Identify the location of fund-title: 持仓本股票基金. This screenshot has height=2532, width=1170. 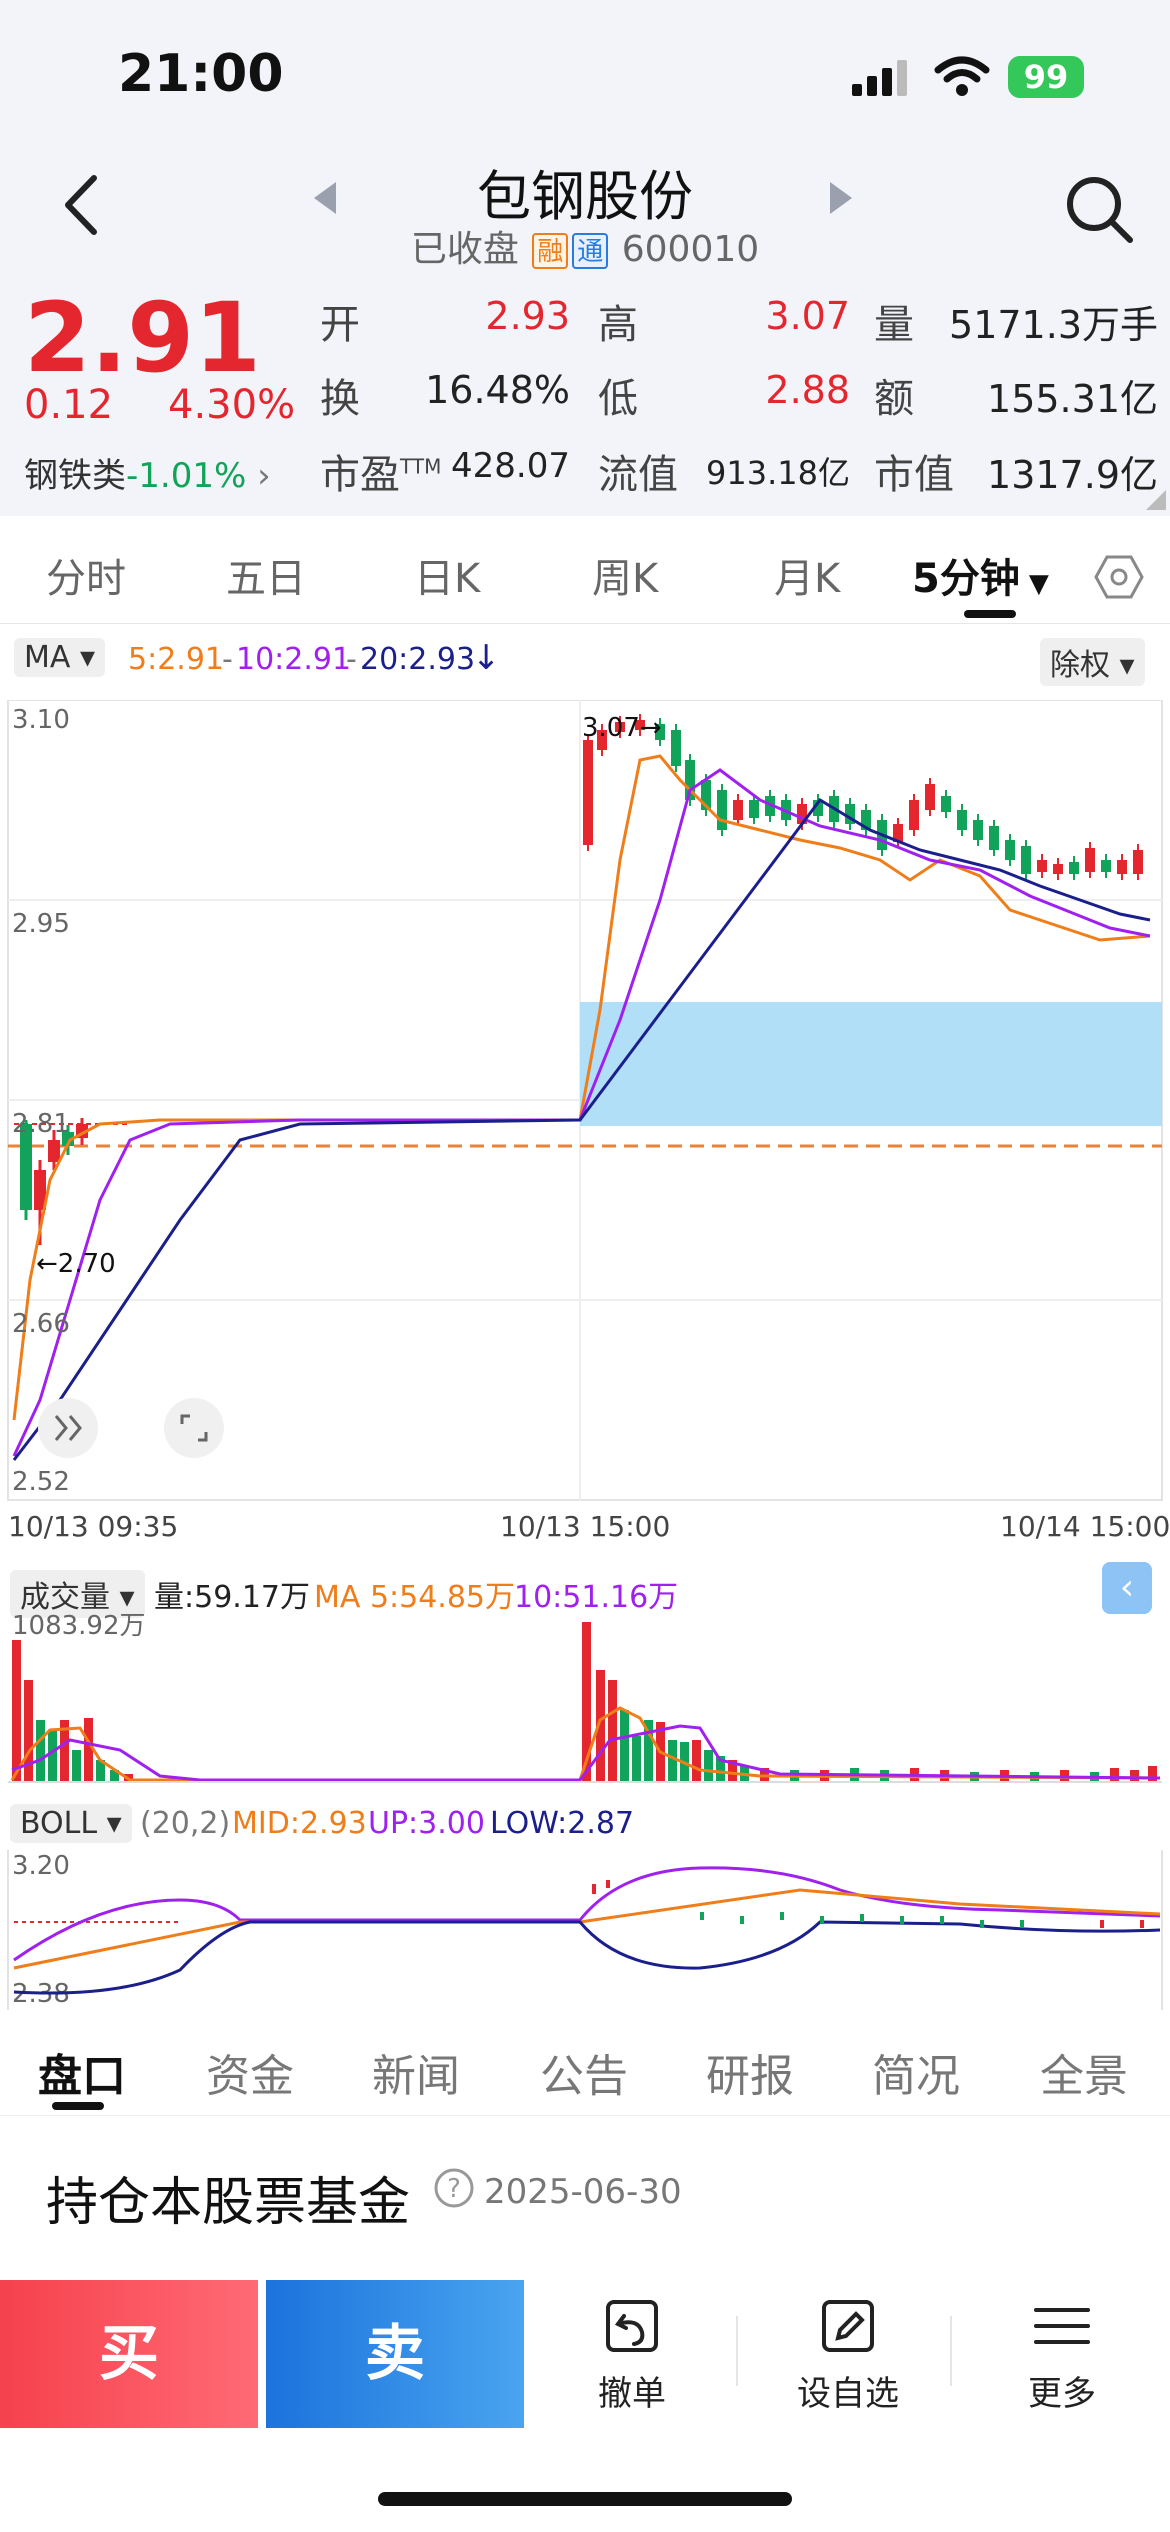
(228, 2203).